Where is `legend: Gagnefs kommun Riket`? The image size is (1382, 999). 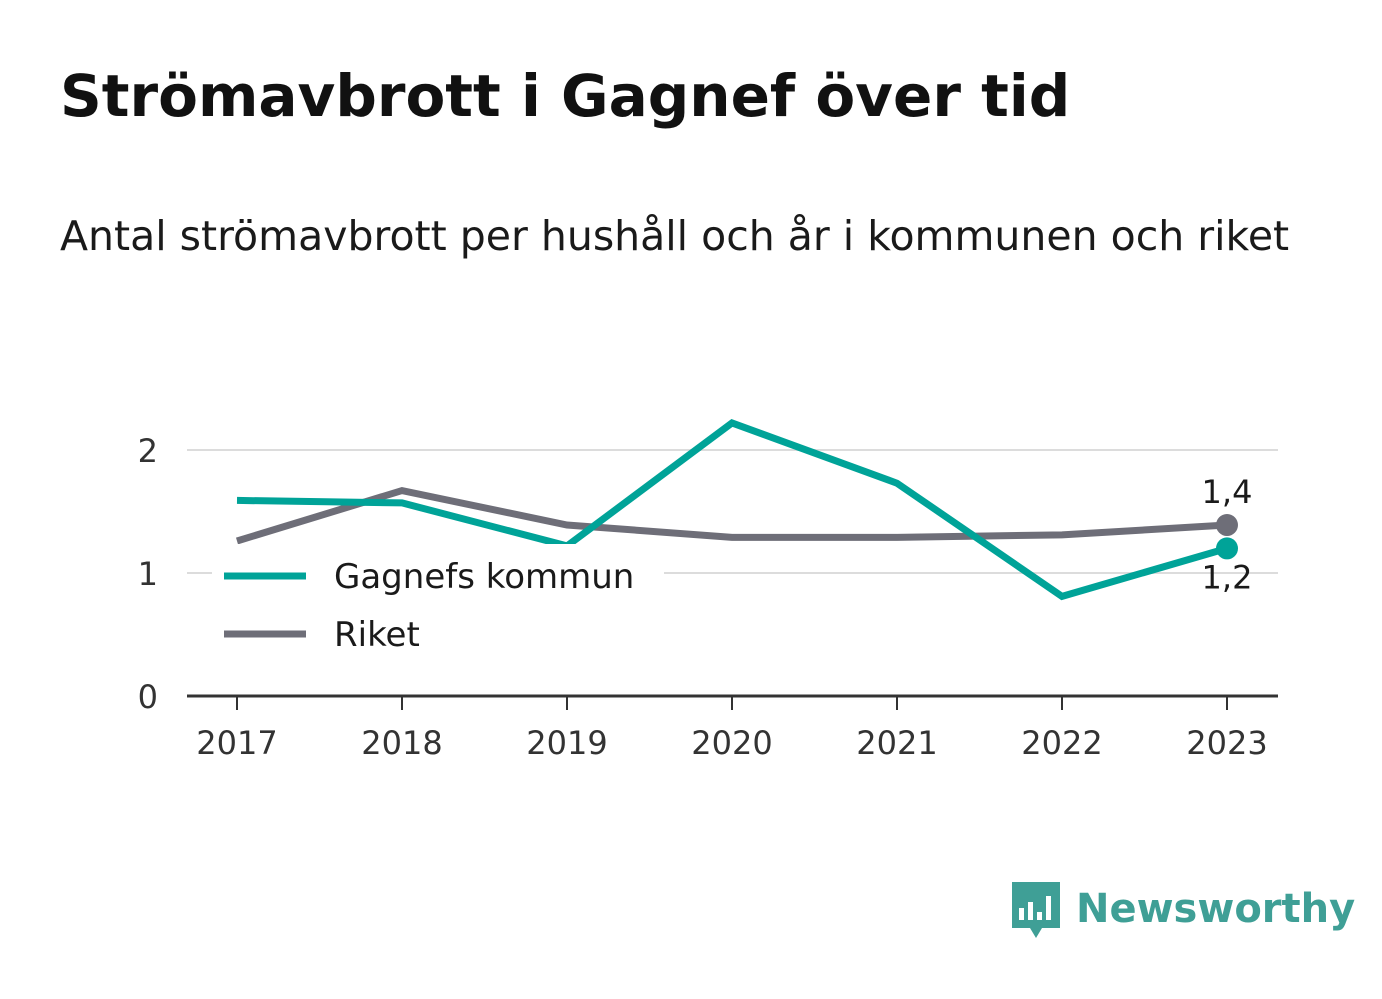 legend: Gagnefs kommun Riket is located at coordinates (438, 602).